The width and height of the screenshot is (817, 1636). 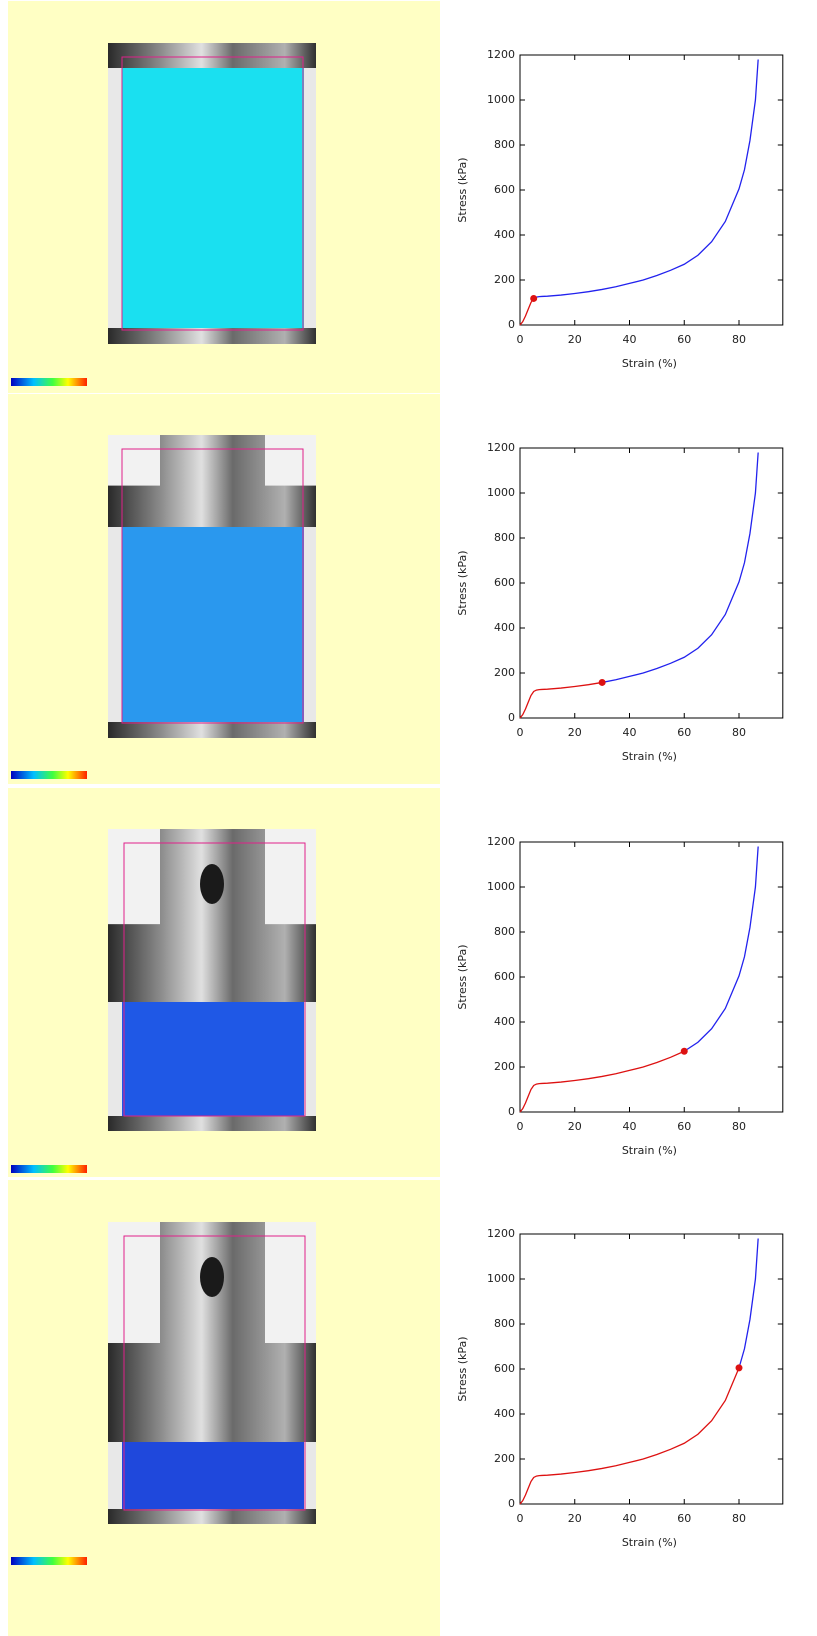 I want to click on top-grip, so click(x=212, y=55).